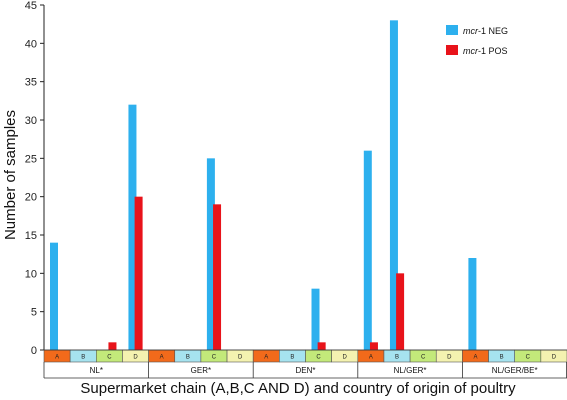  I want to click on country-label: DEN*, so click(305, 370).